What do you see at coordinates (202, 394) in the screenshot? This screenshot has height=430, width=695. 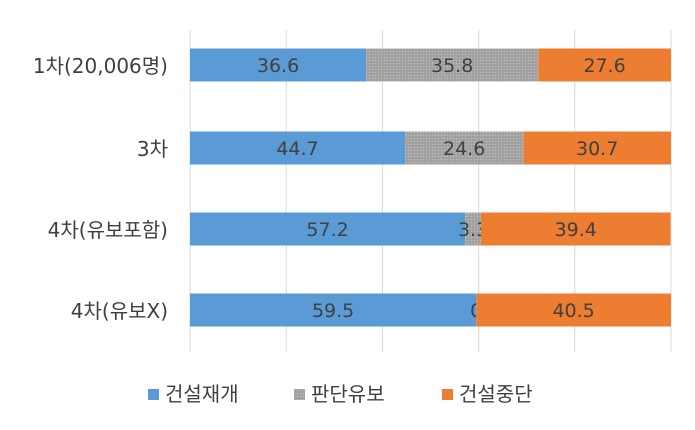 I see `legend-label: 건설재개` at bounding box center [202, 394].